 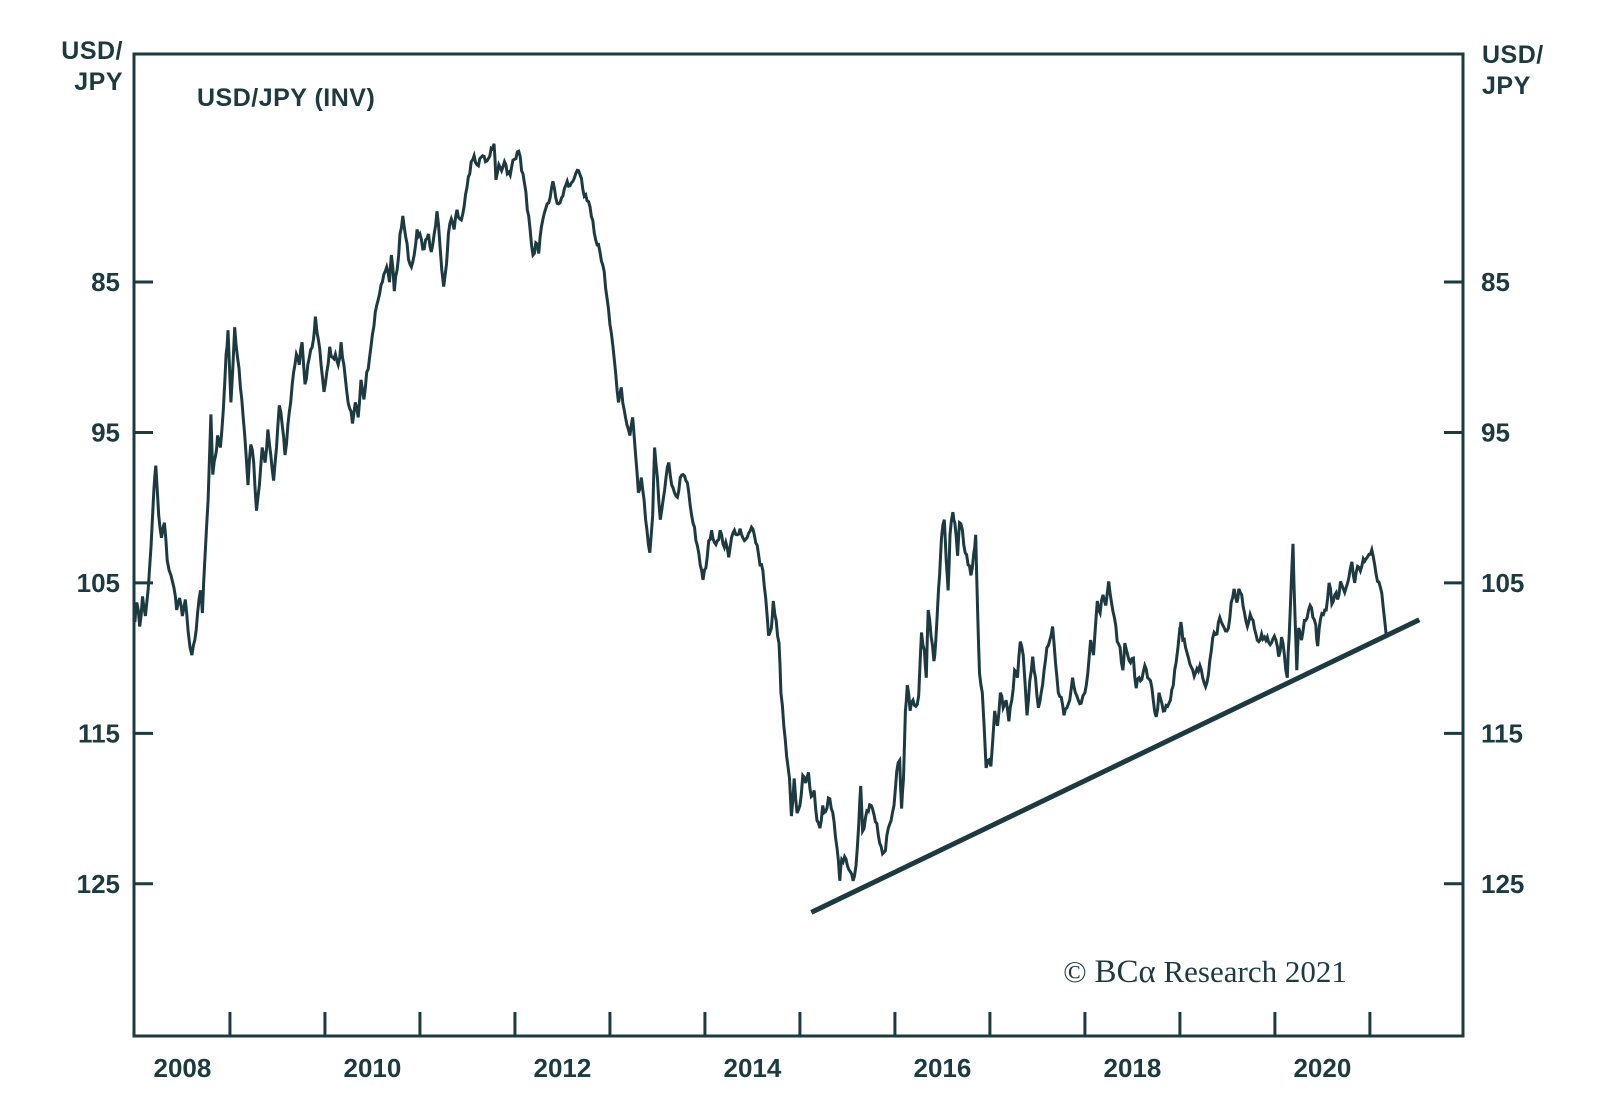 I want to click on y-axis-labels-left: 85 95 105 115 125, so click(x=98, y=583).